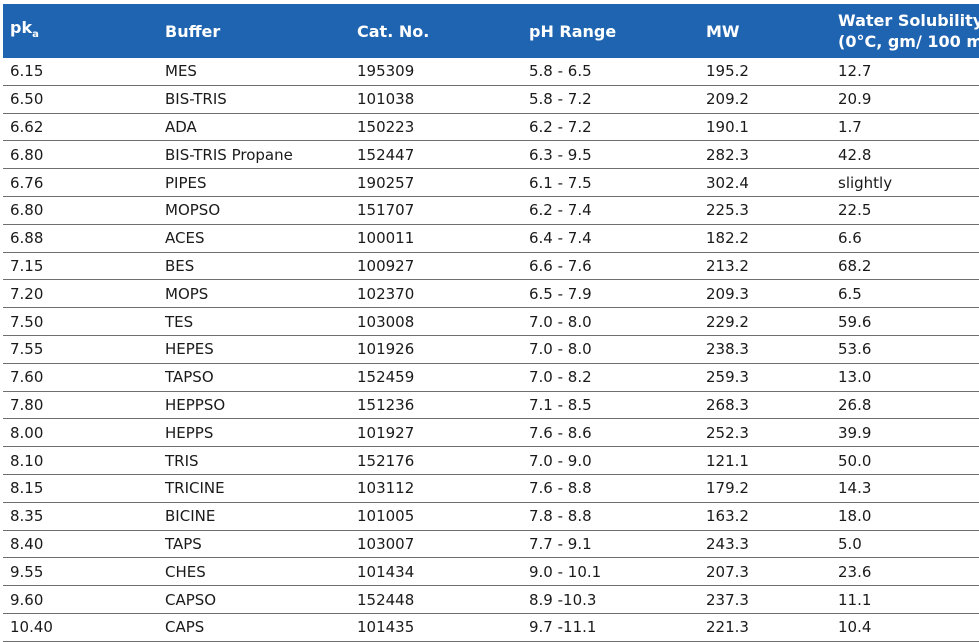 The image size is (979, 642). What do you see at coordinates (610, 599) in the screenshot?
I see `cell-ph-range: 8.9 -10.3` at bounding box center [610, 599].